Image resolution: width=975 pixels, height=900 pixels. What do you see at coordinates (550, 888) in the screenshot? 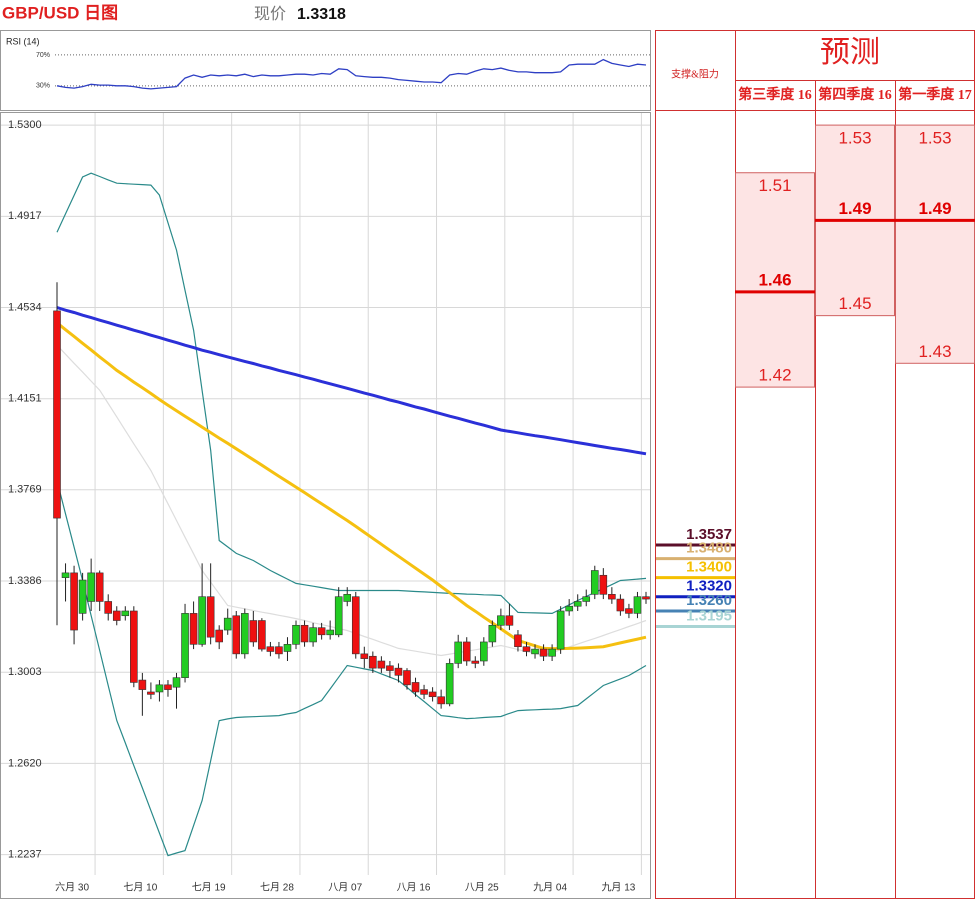
I see `x-tick-label: 九月 04` at bounding box center [550, 888].